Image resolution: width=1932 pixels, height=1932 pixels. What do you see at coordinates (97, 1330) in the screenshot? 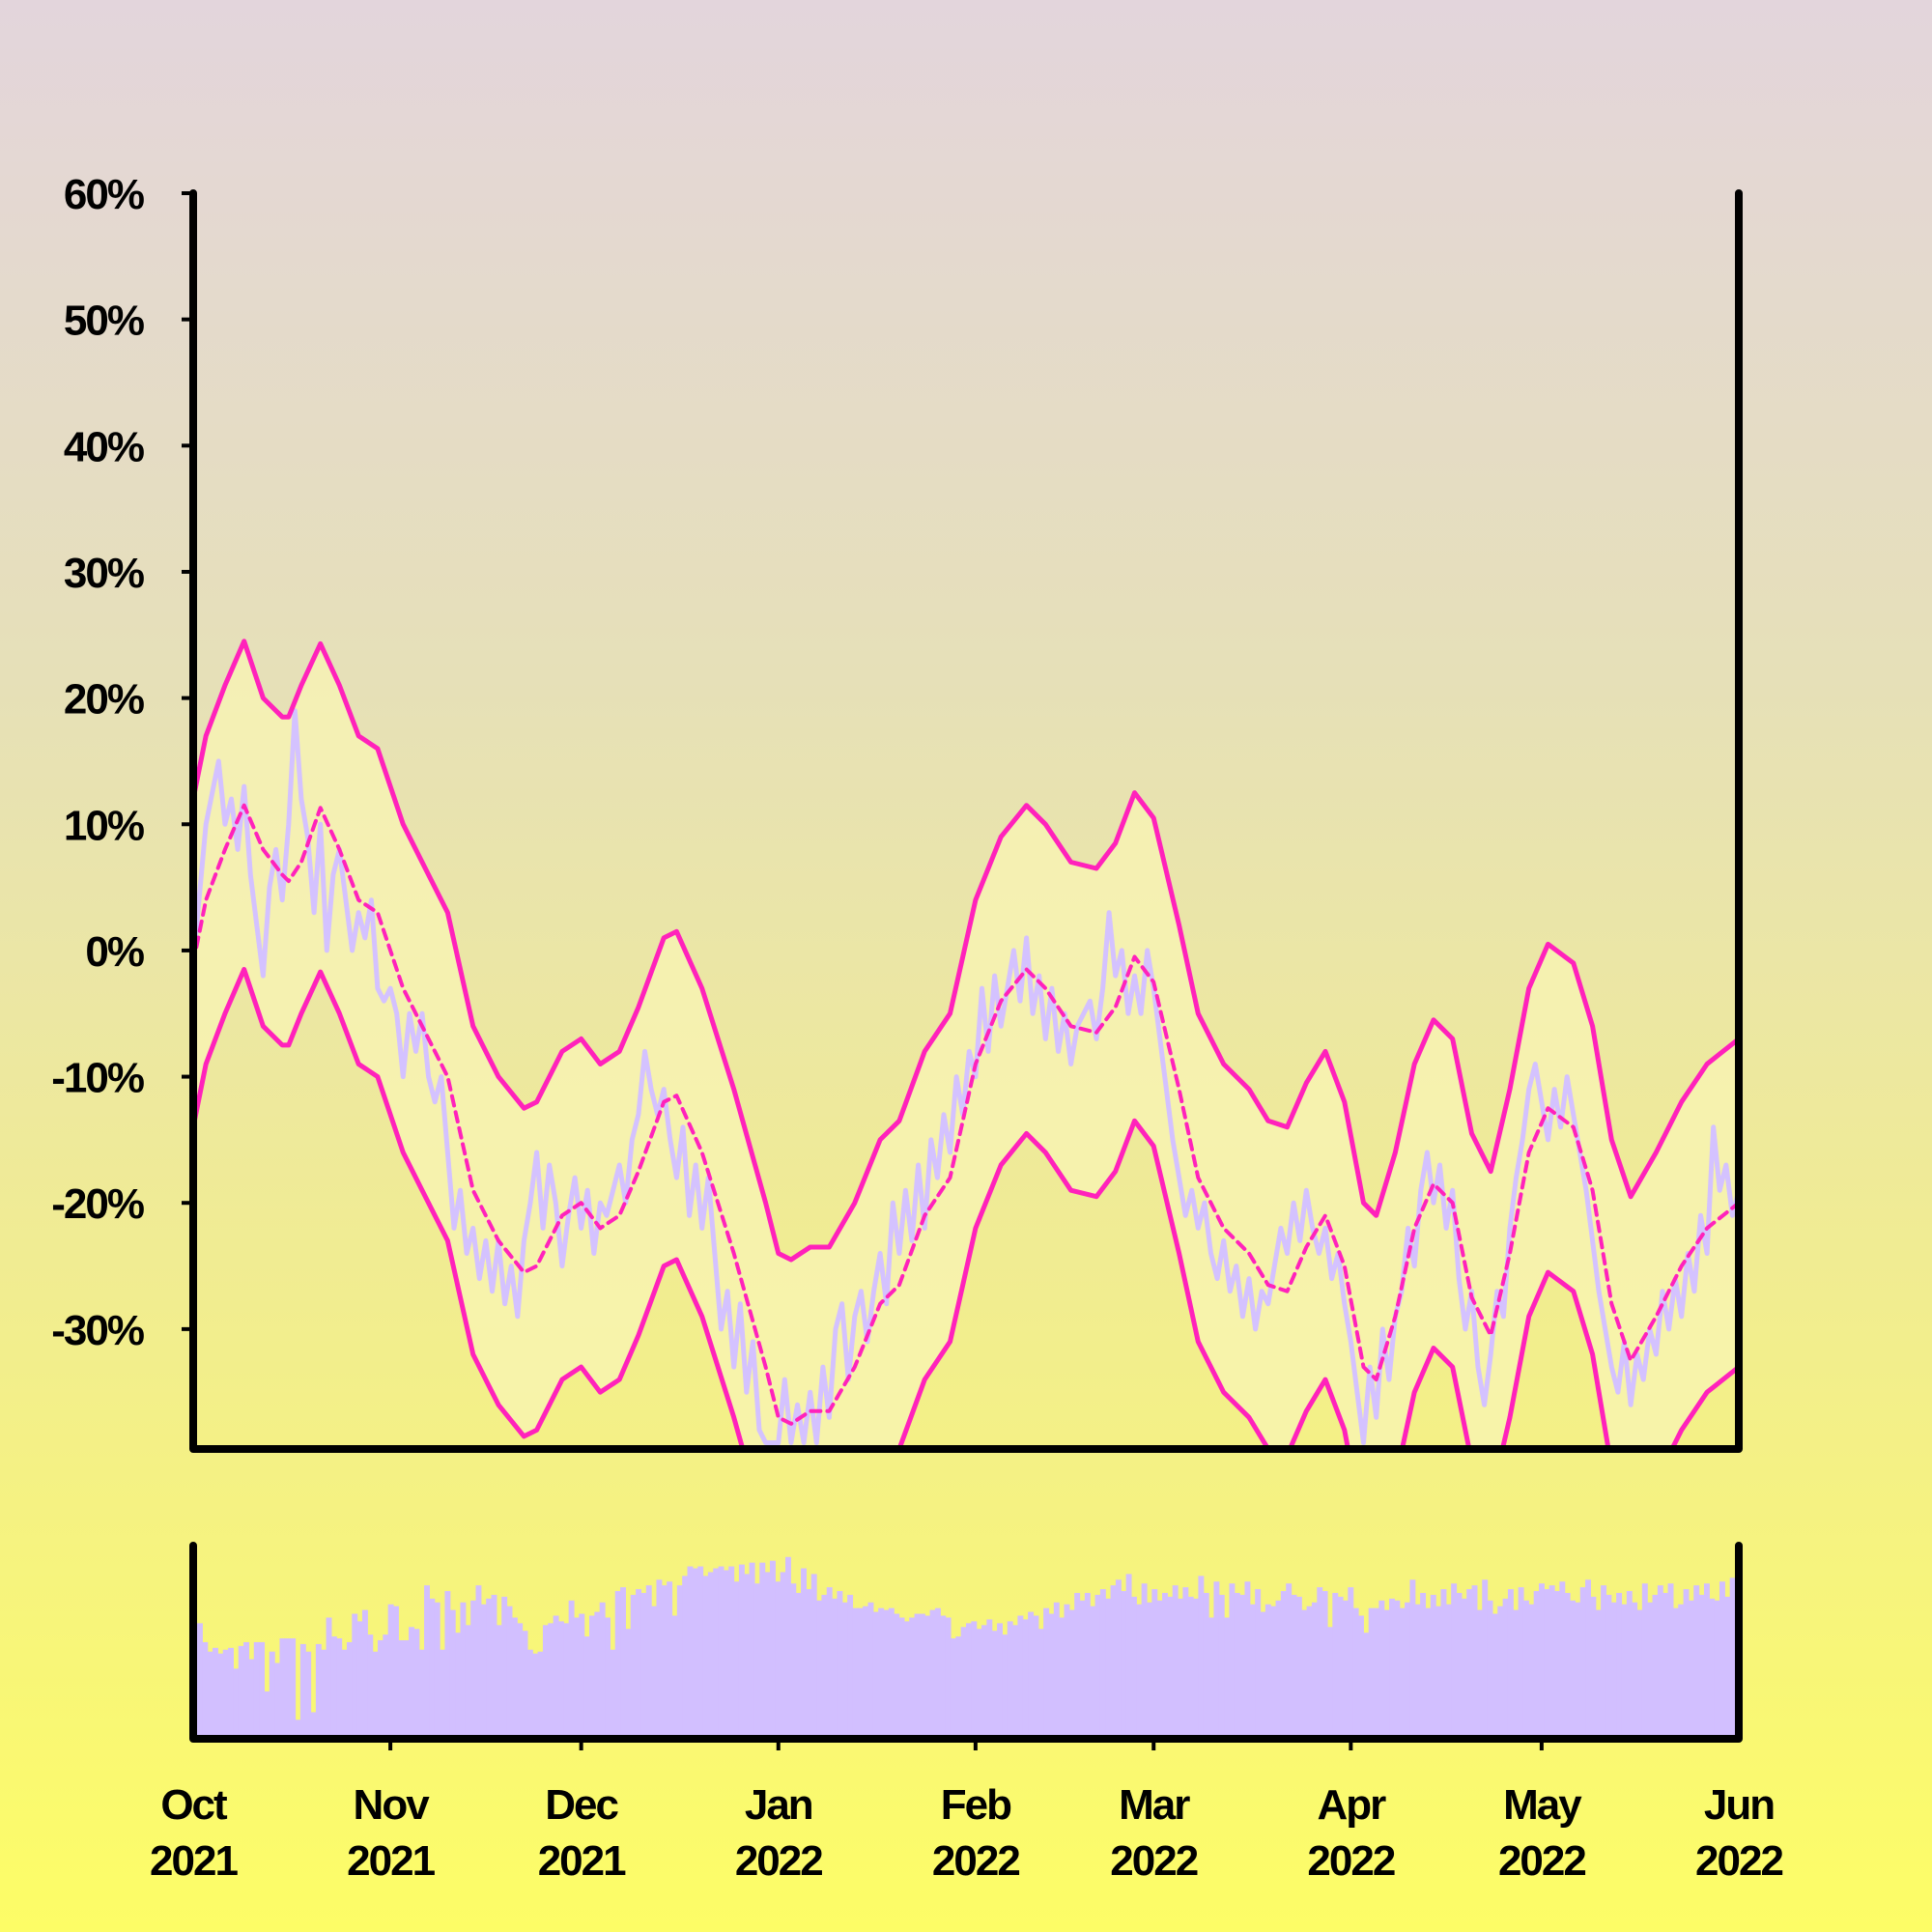
I see `y-tick-label: -30%` at bounding box center [97, 1330].